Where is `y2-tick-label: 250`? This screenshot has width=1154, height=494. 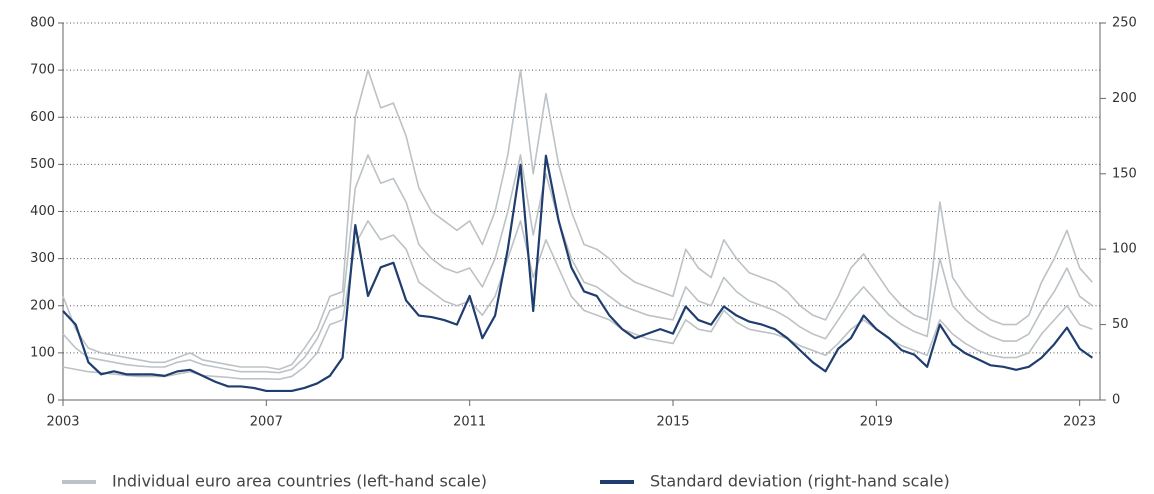
y2-tick-label: 250 is located at coordinates (1124, 23).